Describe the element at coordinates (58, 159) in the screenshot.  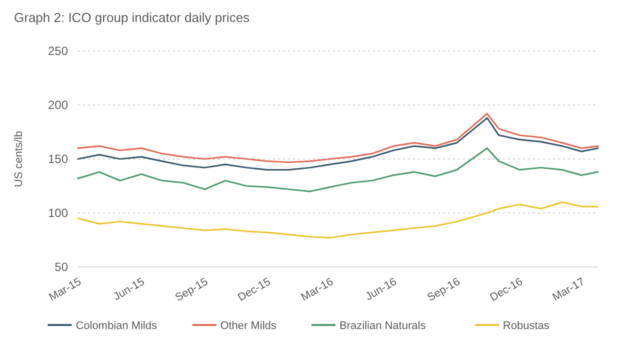
I see `y-tick-label: 150` at that location.